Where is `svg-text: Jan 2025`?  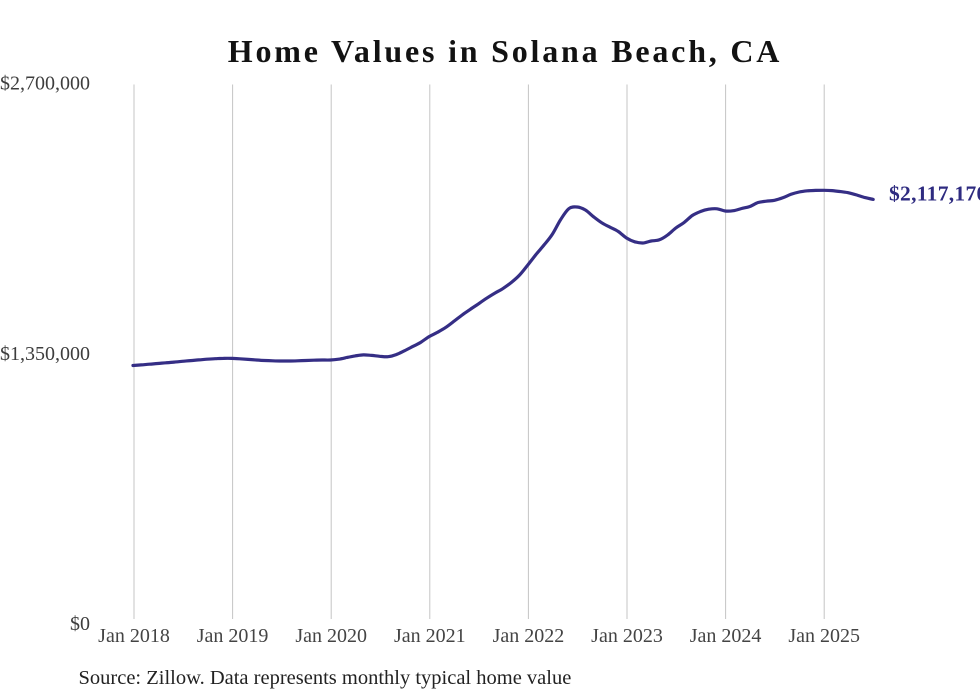 svg-text: Jan 2025 is located at coordinates (824, 636).